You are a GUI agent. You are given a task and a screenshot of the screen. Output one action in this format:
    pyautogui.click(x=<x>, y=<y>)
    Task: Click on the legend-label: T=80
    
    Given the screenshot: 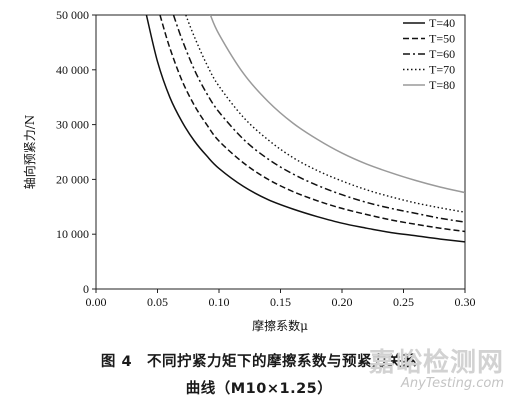 What is the action you would take?
    pyautogui.click(x=442, y=85)
    